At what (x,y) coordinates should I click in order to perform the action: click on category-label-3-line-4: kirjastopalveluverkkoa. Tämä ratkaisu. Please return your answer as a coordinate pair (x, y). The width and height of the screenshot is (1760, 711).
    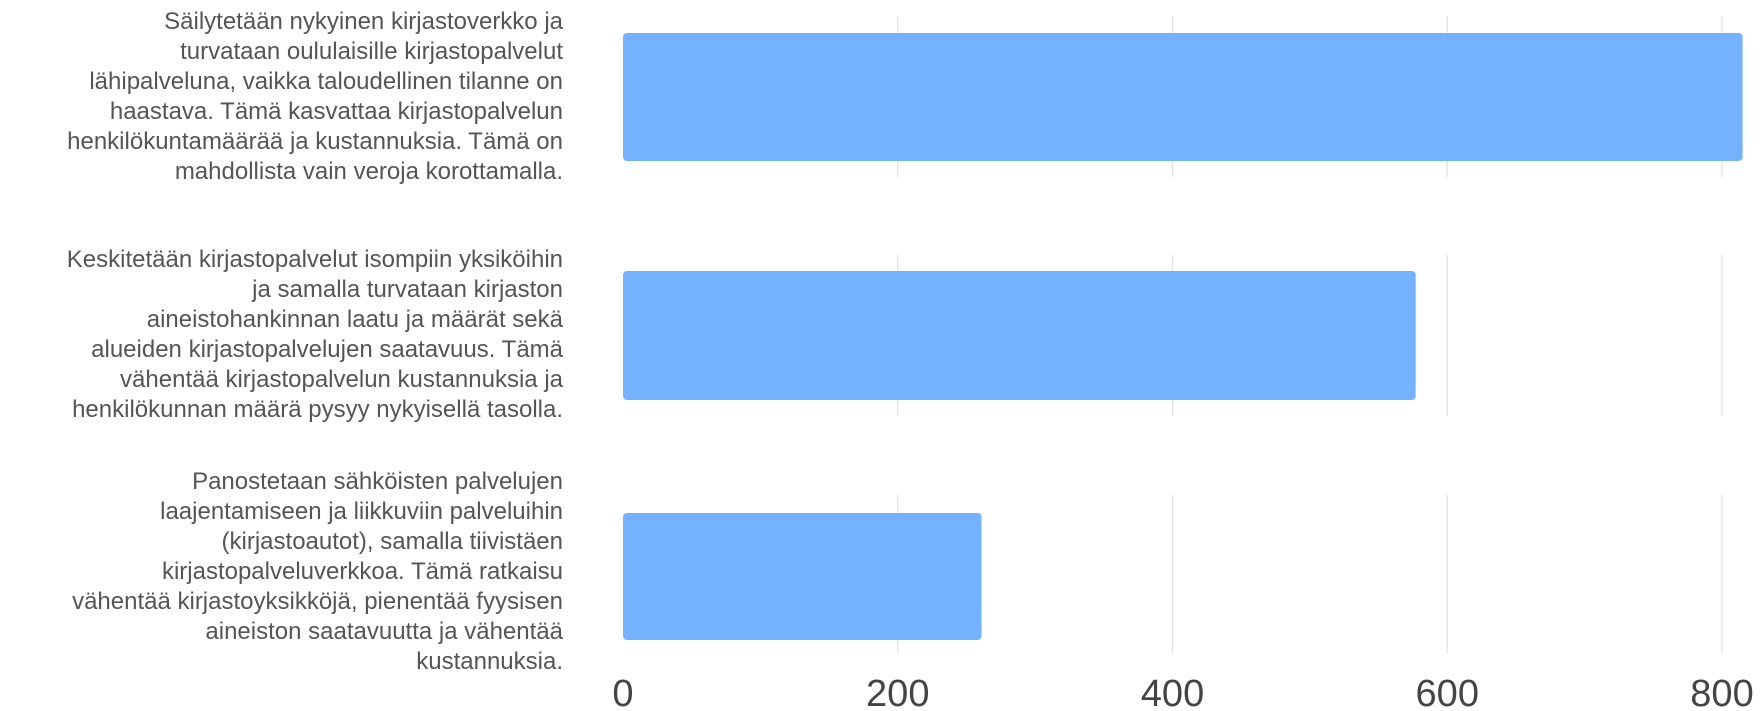
    Looking at the image, I should click on (362, 571).